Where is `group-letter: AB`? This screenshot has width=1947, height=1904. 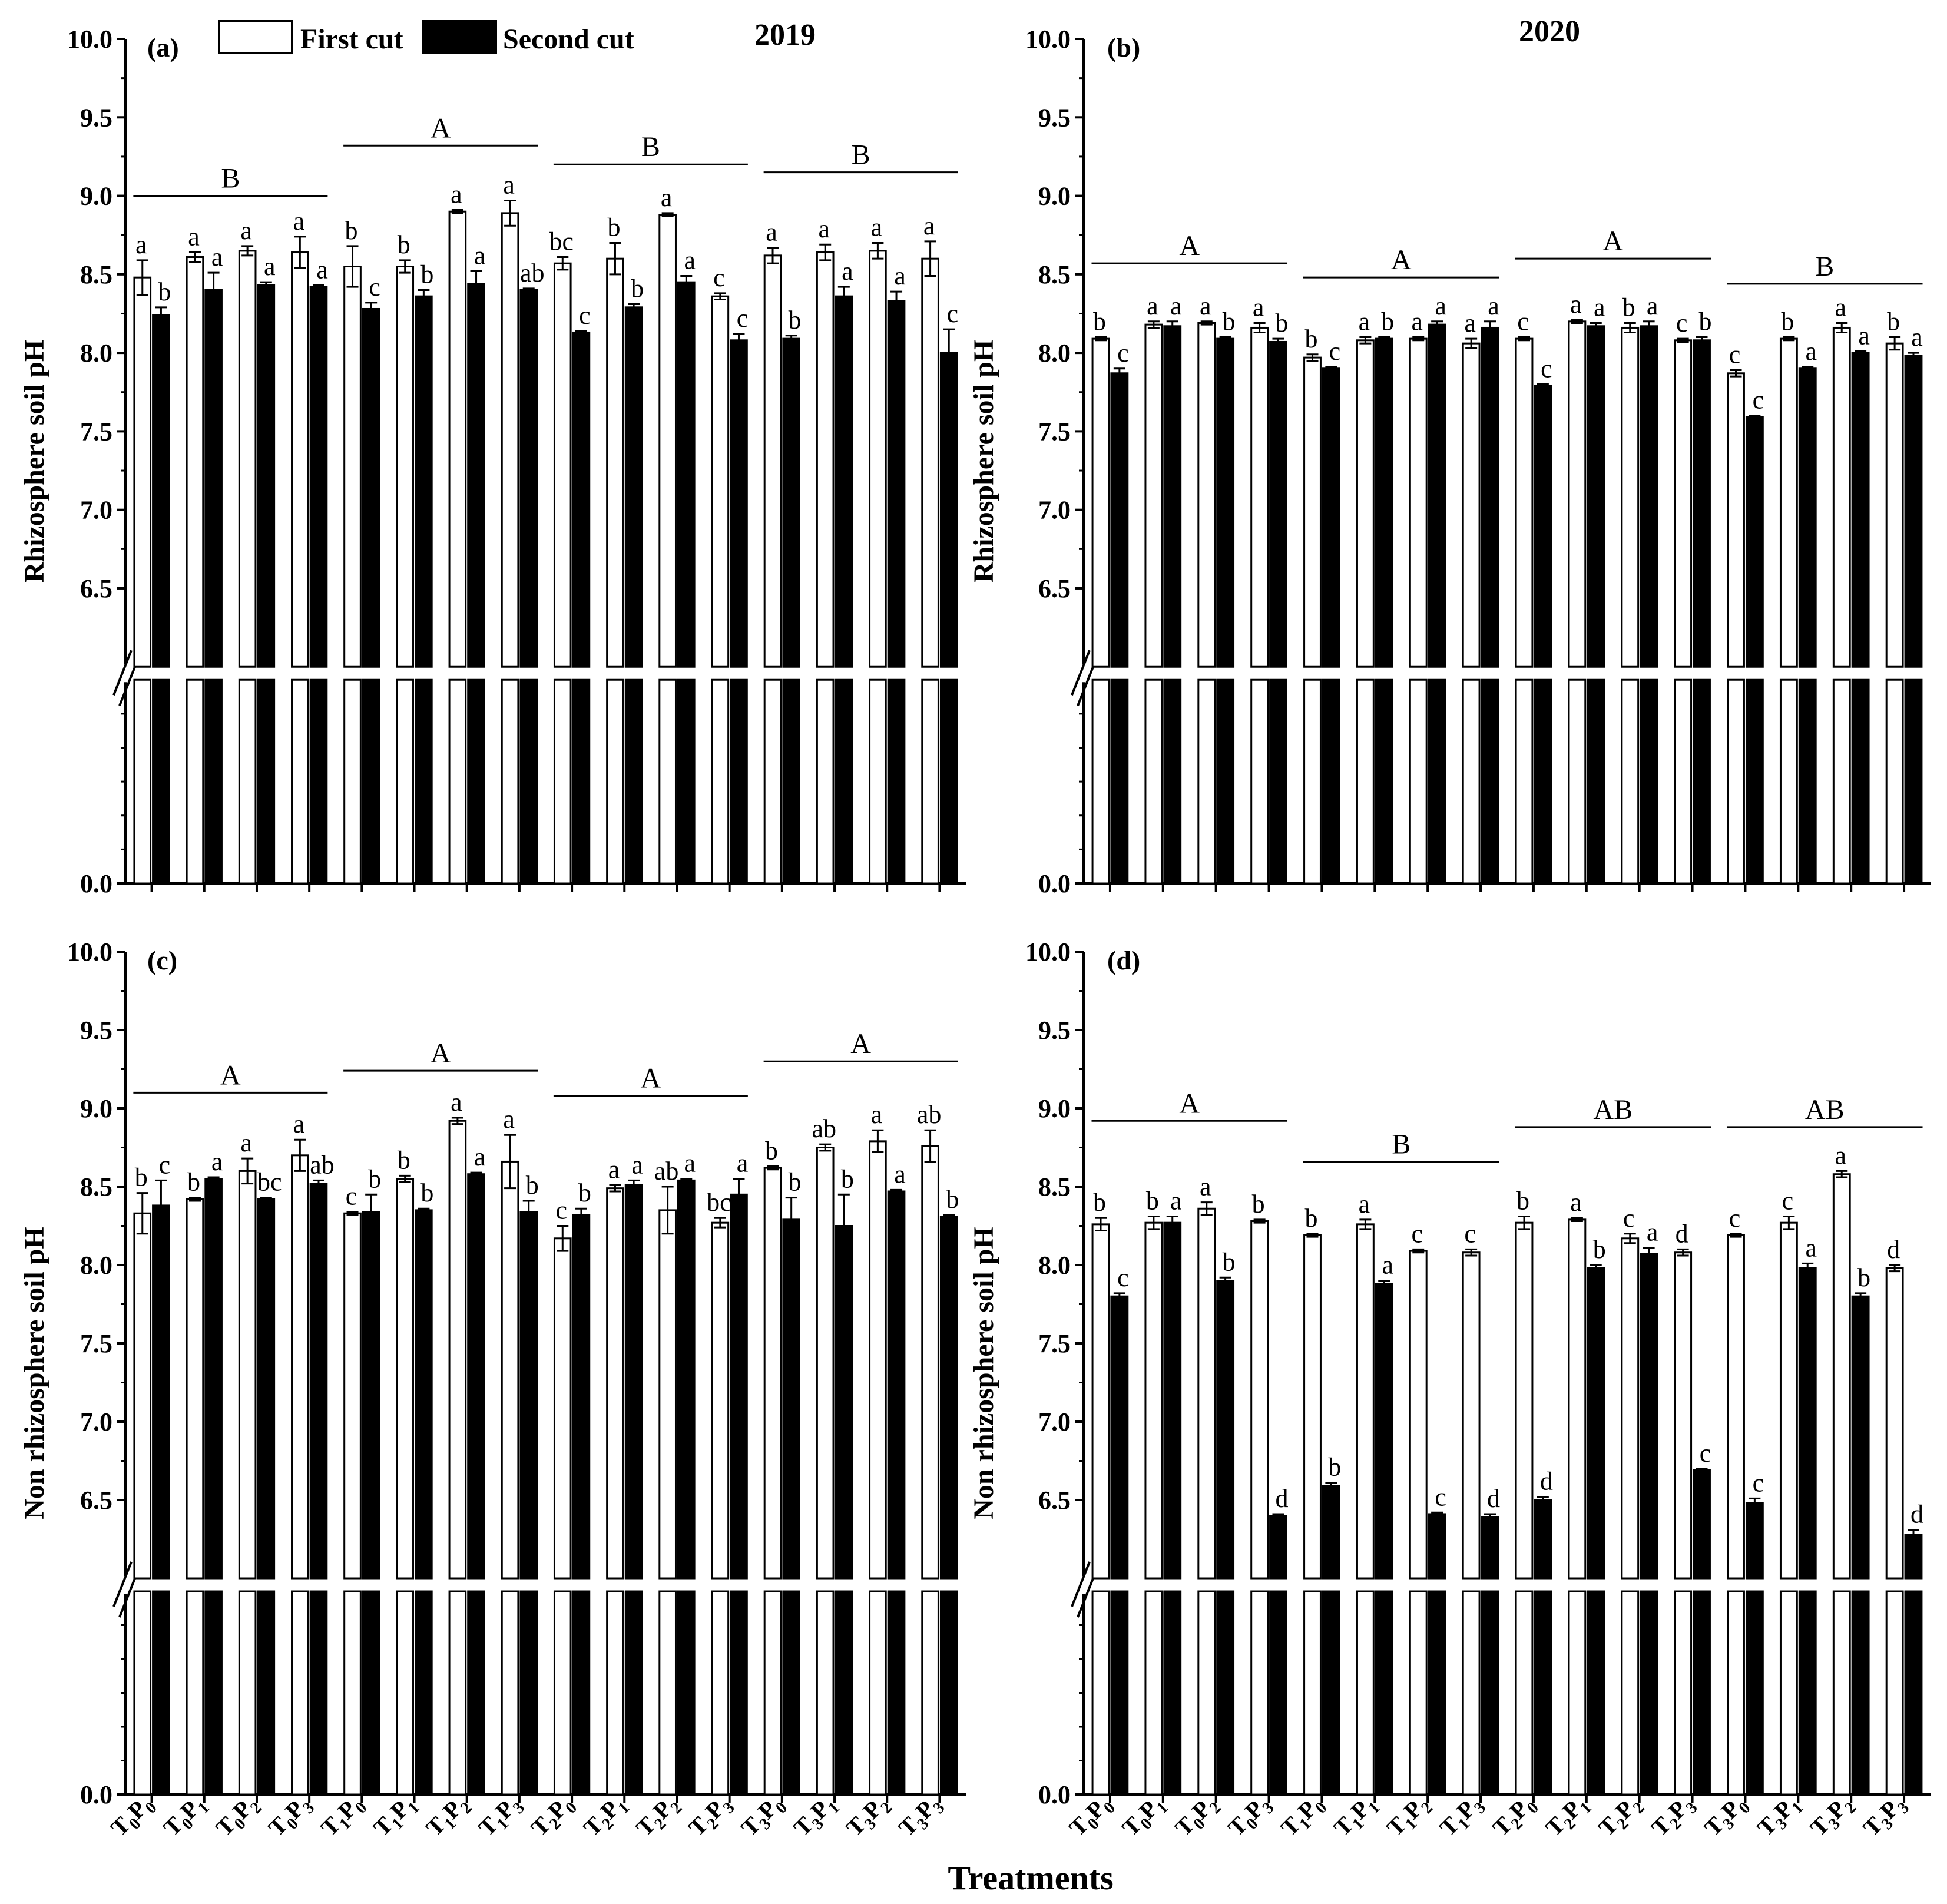
group-letter: AB is located at coordinates (1613, 1109).